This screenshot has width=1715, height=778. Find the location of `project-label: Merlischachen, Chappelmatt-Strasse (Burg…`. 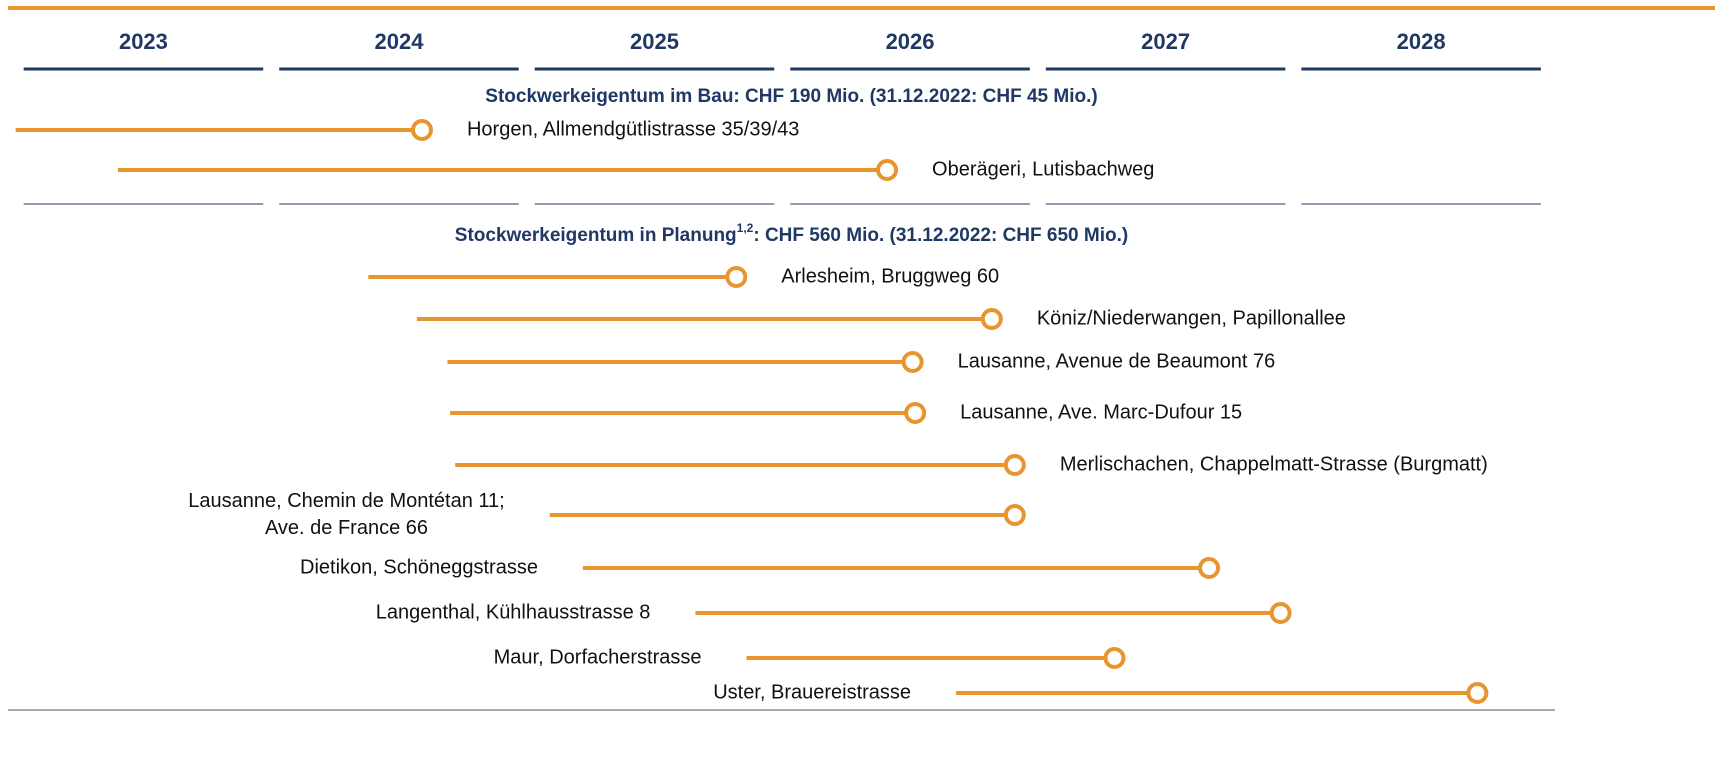

project-label: Merlischachen, Chappelmatt-Strasse (Burg… is located at coordinates (1274, 464).